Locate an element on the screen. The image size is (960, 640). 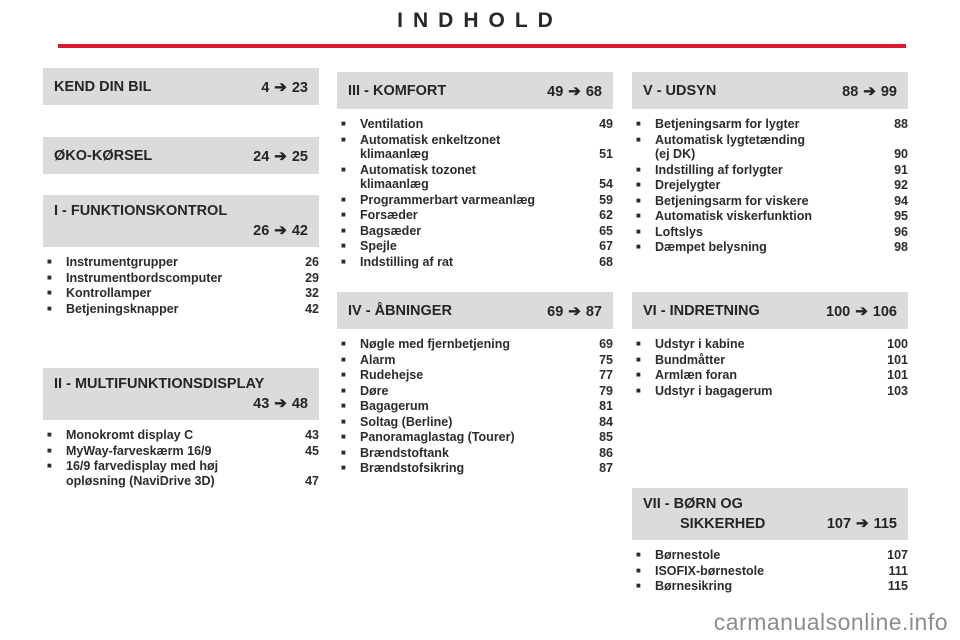
toc-item: ■ Betjeningsknapper 42 is located at coordinates (183, 309).